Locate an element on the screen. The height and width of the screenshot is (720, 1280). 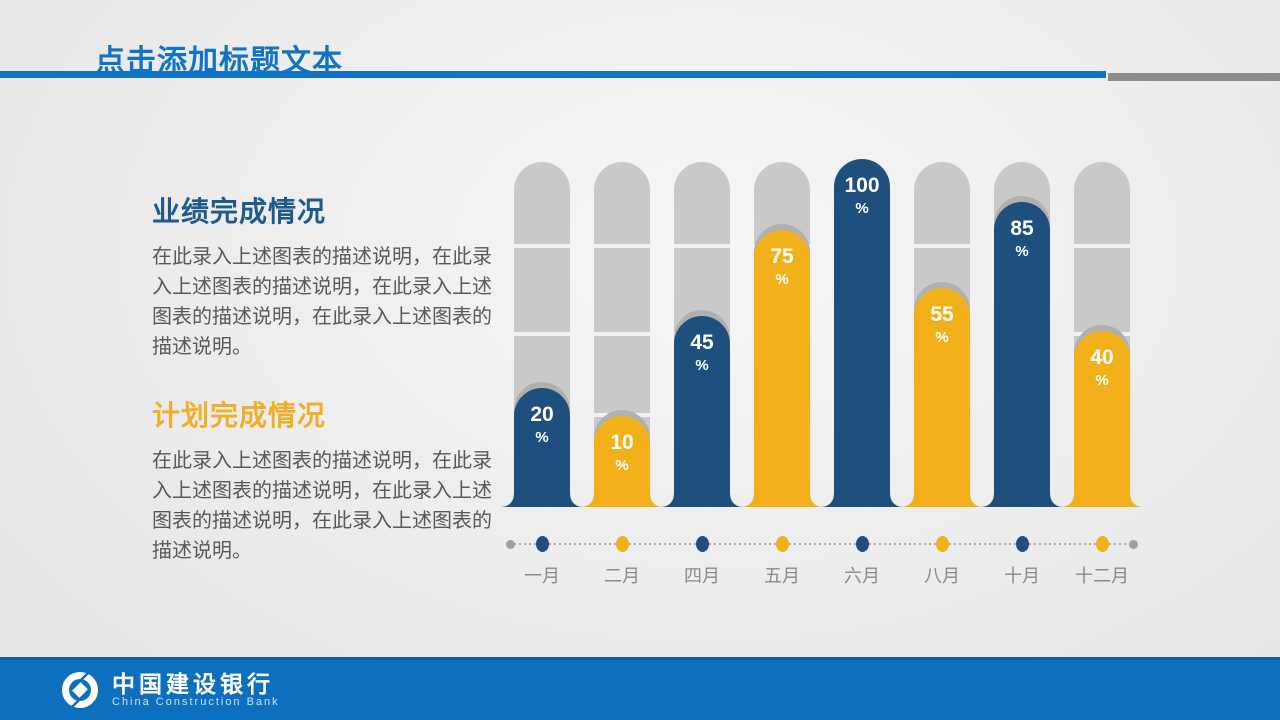
chart-column: 20% is located at coordinates (542, 334).